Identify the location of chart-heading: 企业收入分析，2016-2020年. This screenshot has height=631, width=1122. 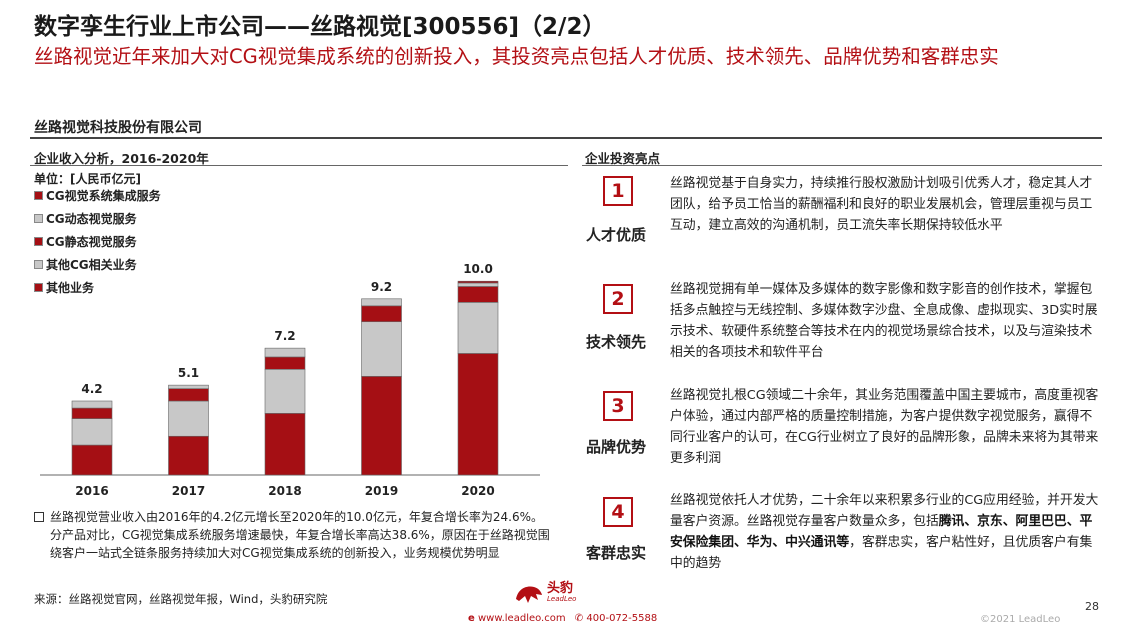
(121, 158).